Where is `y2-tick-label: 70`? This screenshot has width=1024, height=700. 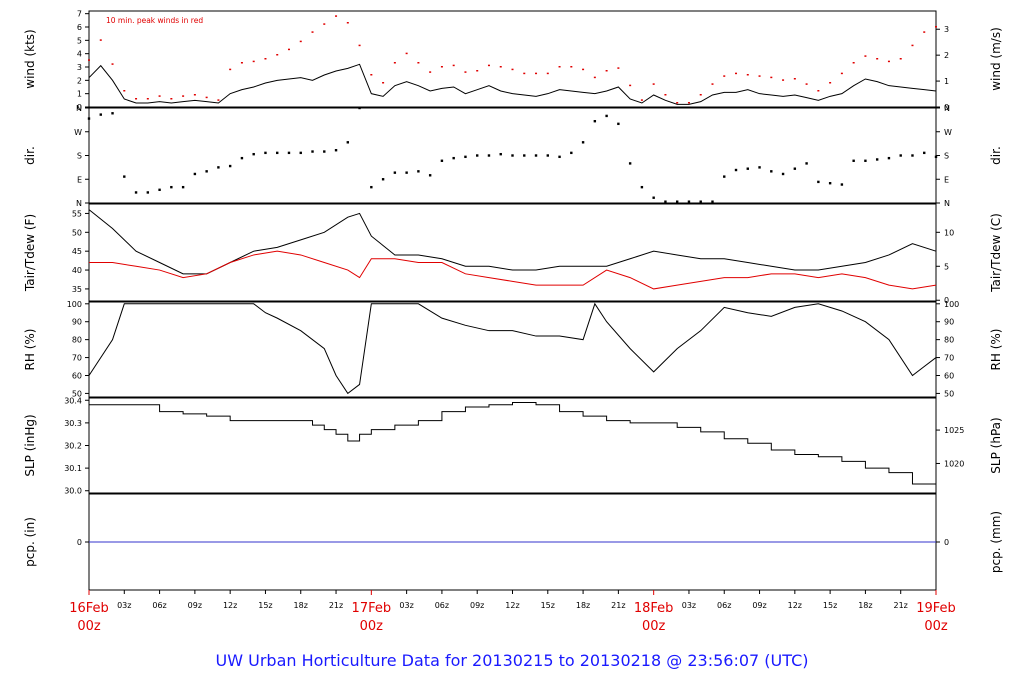
y2-tick-label: 70 is located at coordinates (949, 358).